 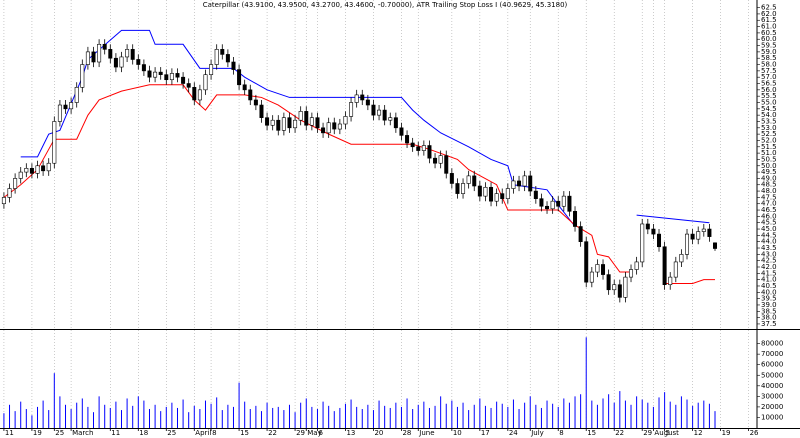 I want to click on y-tick-label: 46.5, so click(x=769, y=210).